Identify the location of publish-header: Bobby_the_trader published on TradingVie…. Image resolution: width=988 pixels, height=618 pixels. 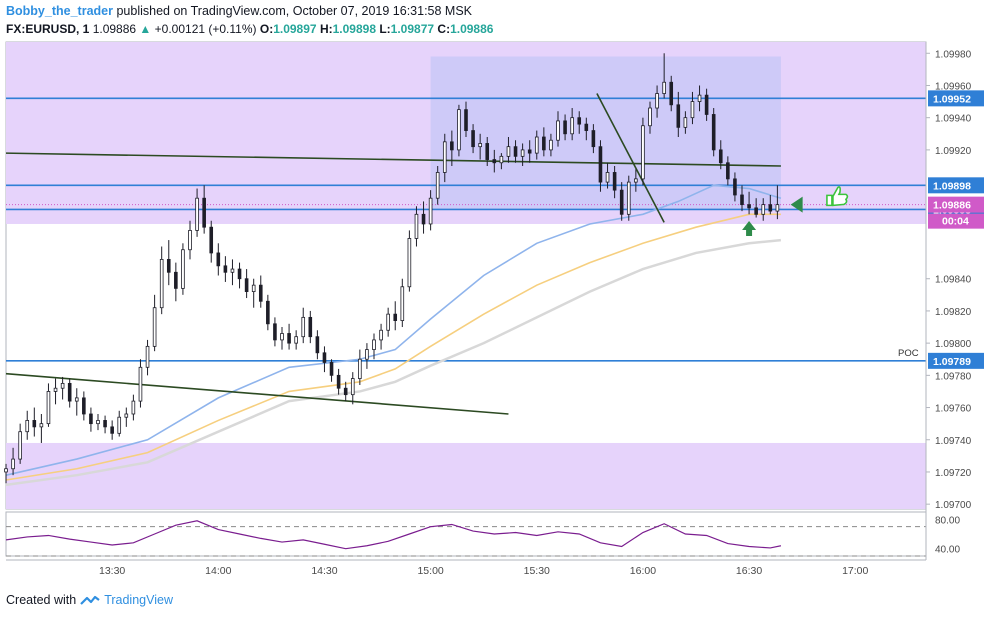
(239, 11).